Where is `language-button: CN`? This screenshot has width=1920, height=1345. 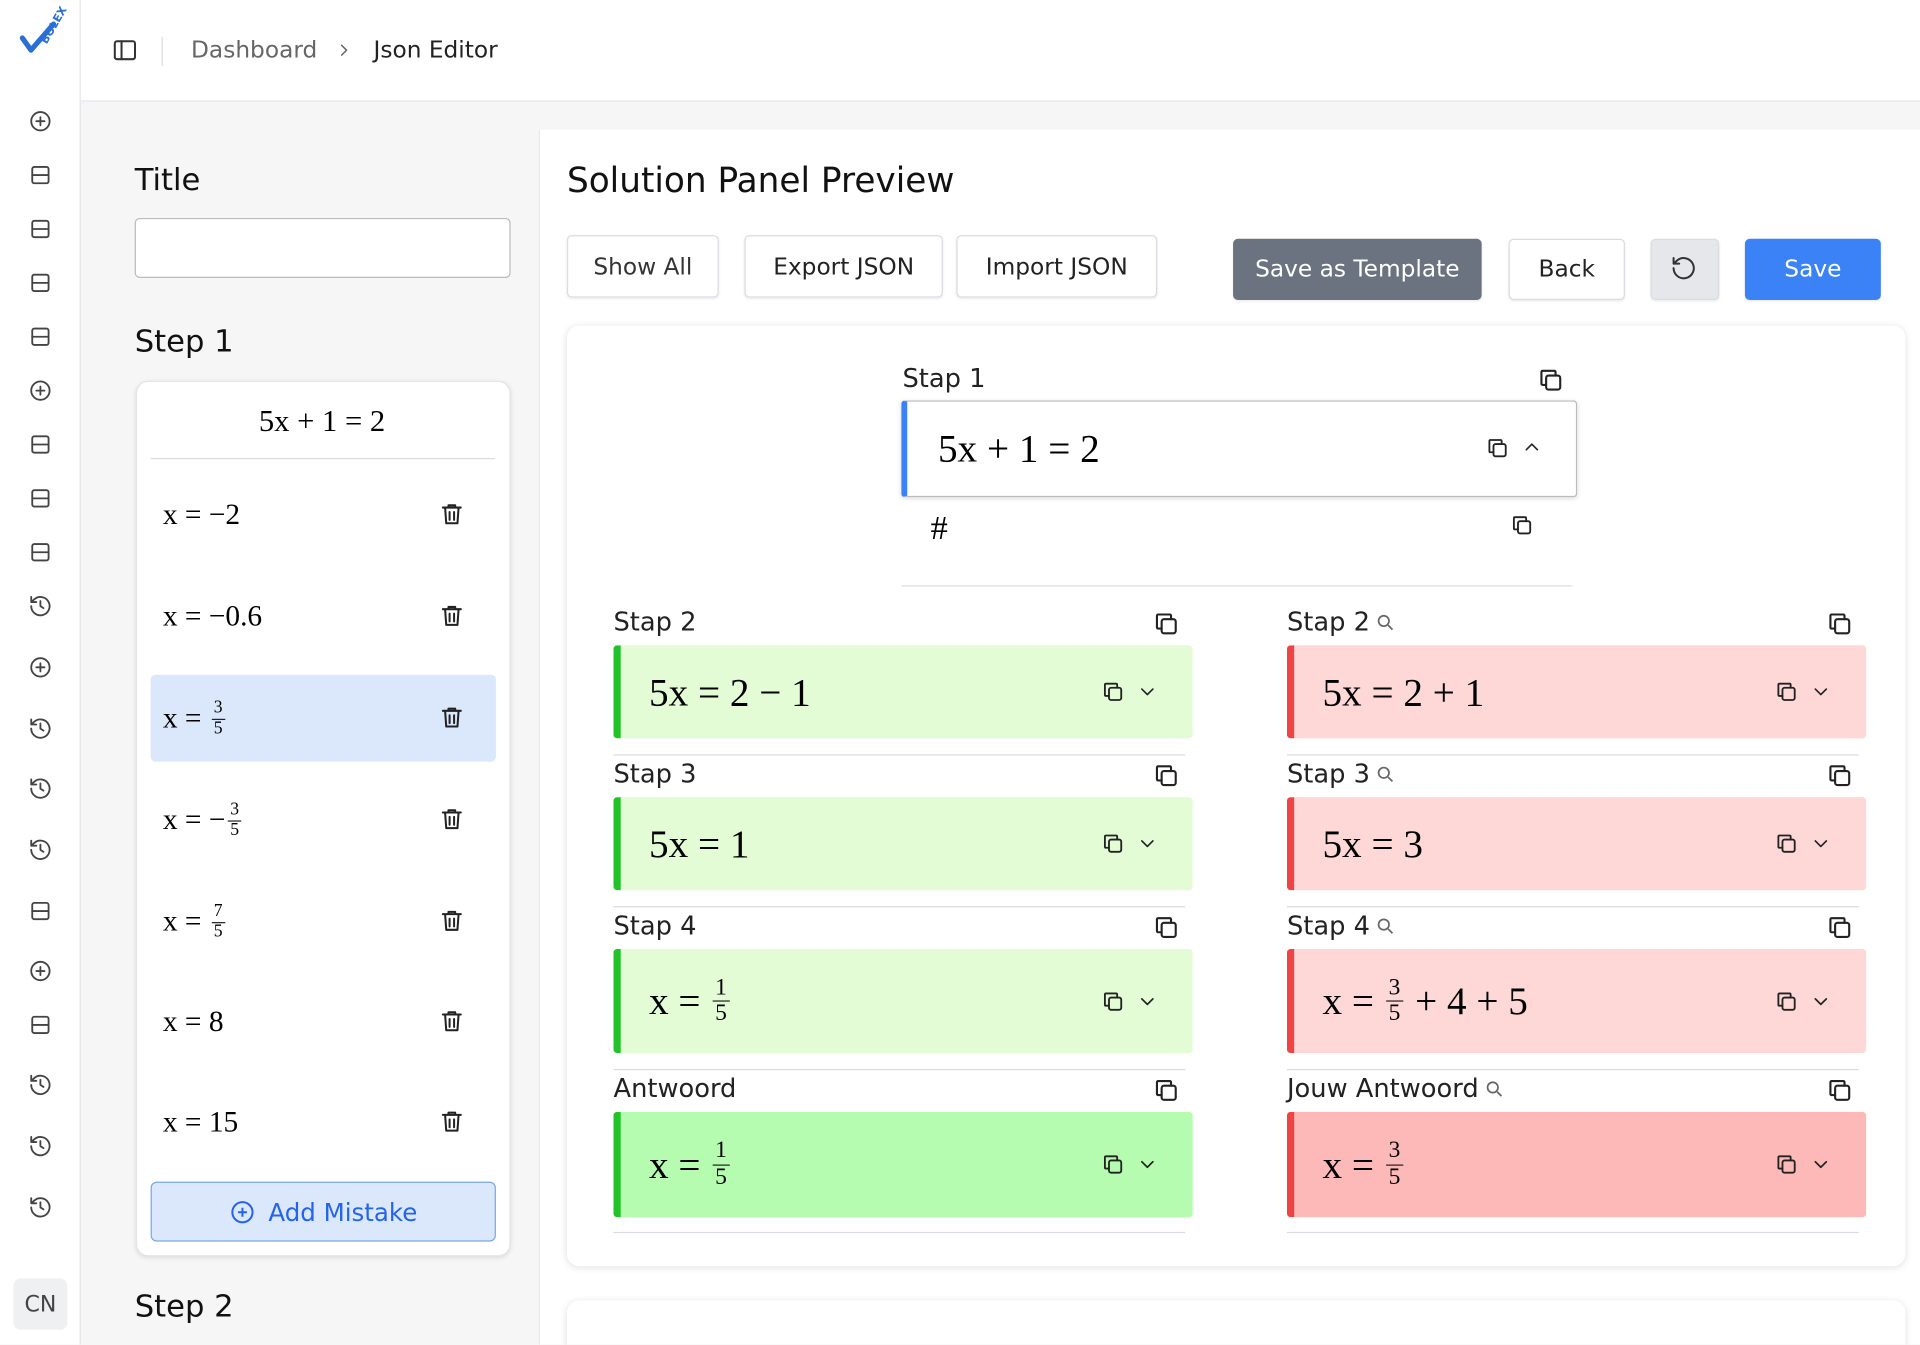 language-button: CN is located at coordinates (40, 1304).